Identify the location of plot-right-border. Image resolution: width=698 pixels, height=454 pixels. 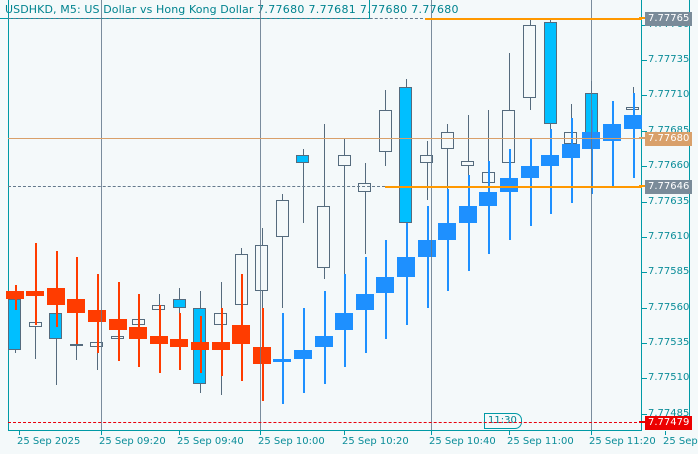
(641, 215).